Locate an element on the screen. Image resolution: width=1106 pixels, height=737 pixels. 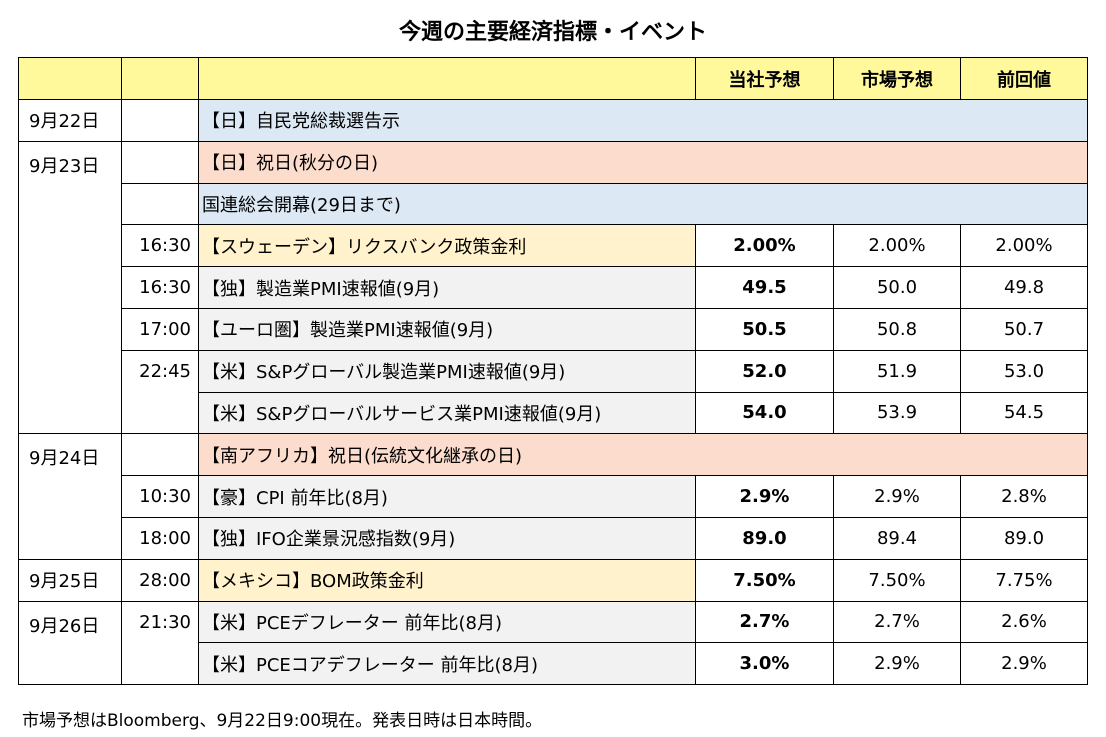
time-cell: 10:30 is located at coordinates (160, 496).